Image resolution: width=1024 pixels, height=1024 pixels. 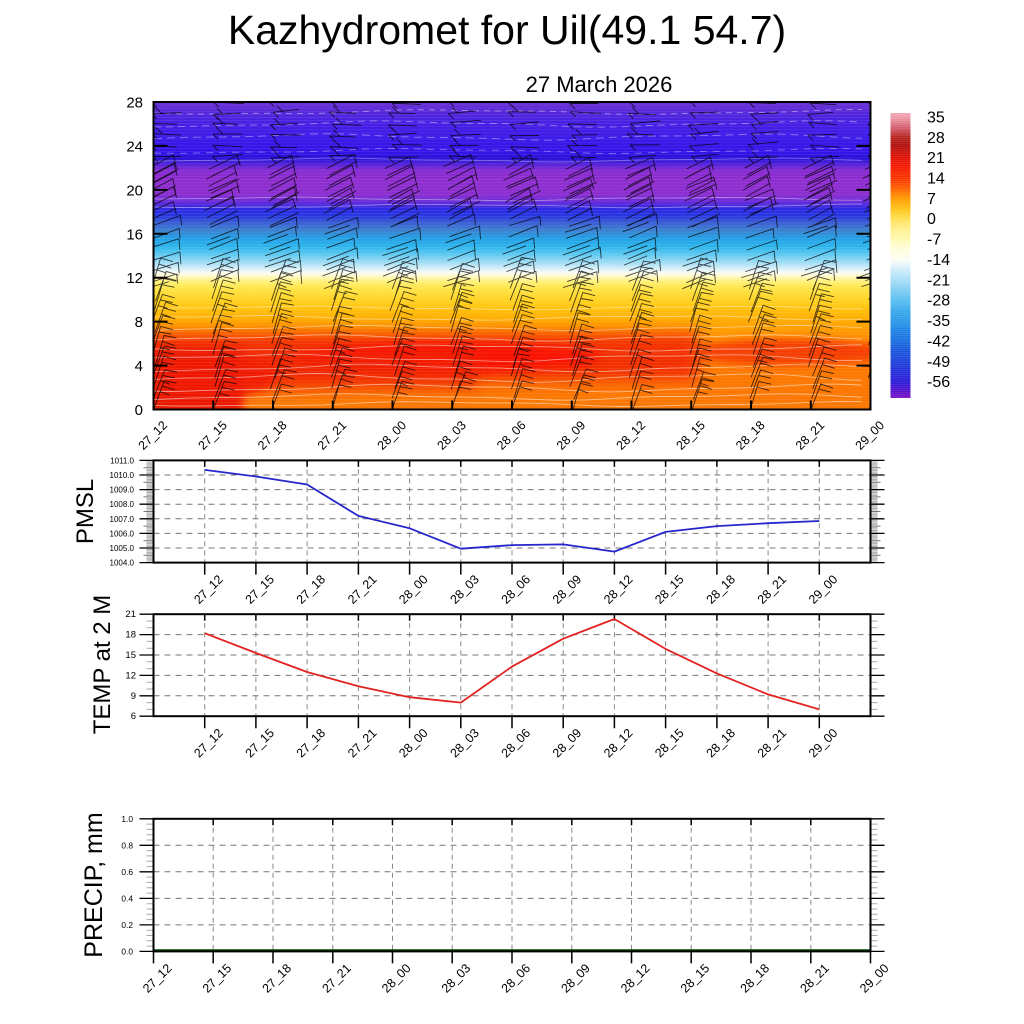 I want to click on svg-text: 14, so click(x=936, y=179).